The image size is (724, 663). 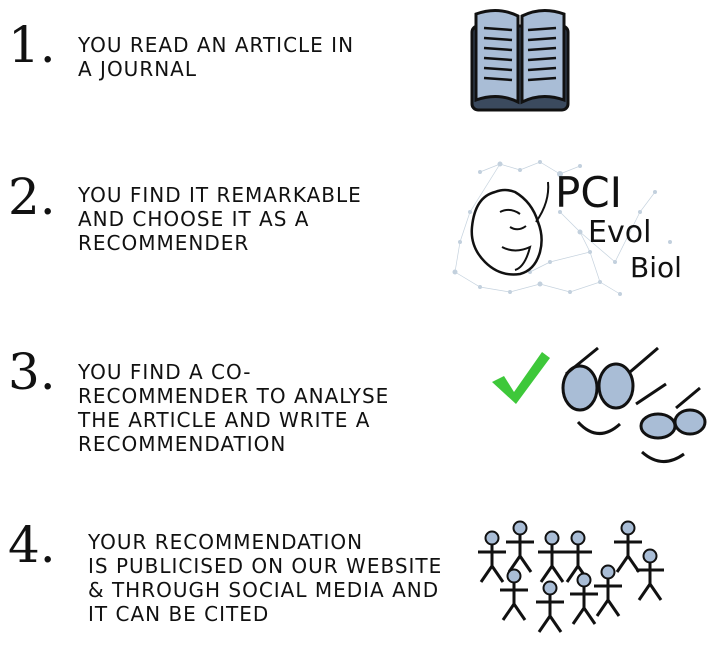 What do you see at coordinates (32, 372) in the screenshot?
I see `step-3-number: 3.` at bounding box center [32, 372].